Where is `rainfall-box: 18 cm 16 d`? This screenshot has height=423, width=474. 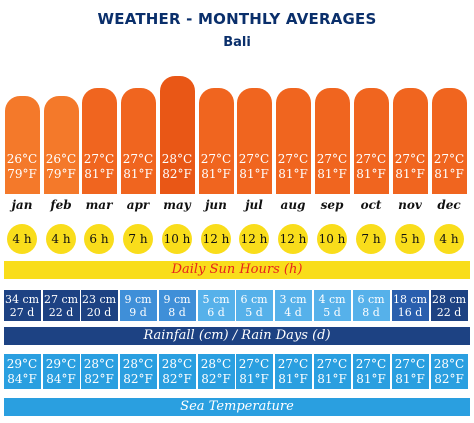 rainfall-box: 18 cm 16 d is located at coordinates (410, 305).